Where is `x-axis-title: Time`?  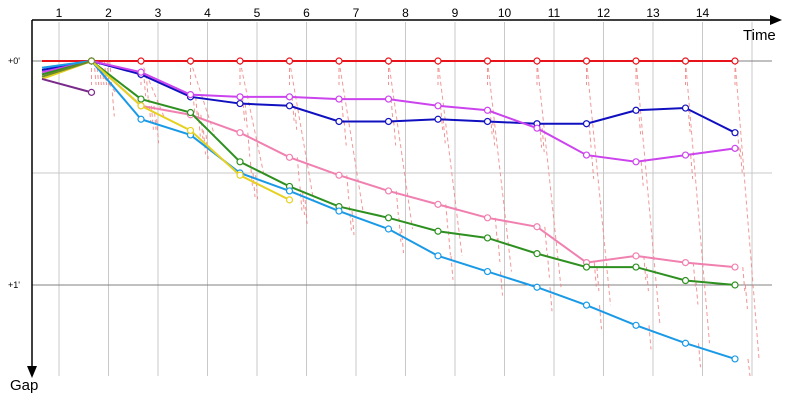 x-axis-title: Time is located at coordinates (759, 35).